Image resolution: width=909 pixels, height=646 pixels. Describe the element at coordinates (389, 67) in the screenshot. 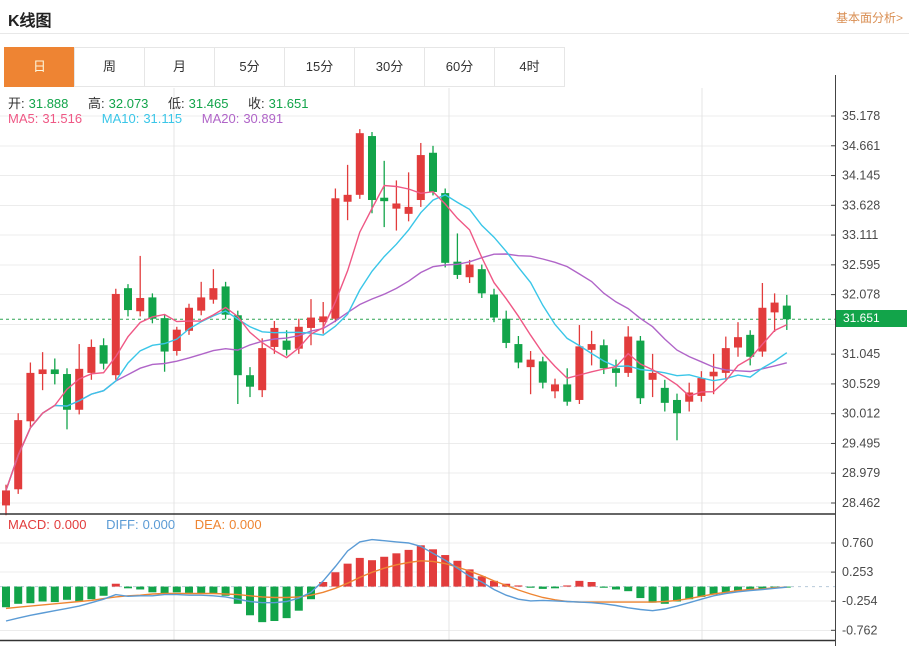

I see `tab-min30: 30分` at that location.